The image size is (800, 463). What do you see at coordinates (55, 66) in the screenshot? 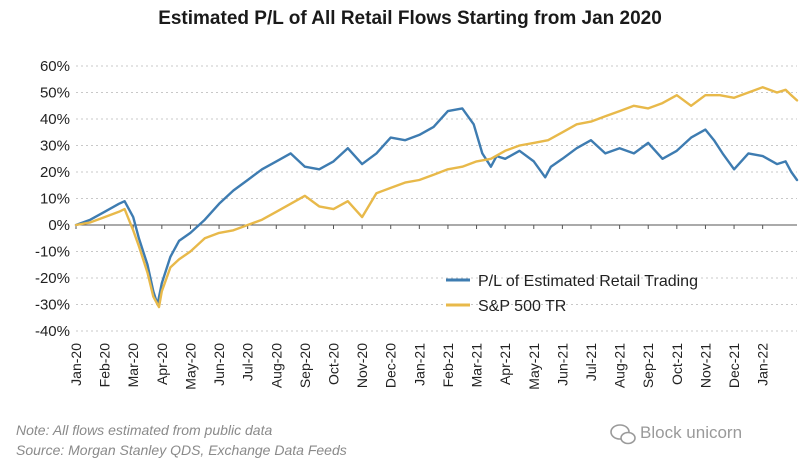
I see `y-tick-label: 60%` at bounding box center [55, 66].